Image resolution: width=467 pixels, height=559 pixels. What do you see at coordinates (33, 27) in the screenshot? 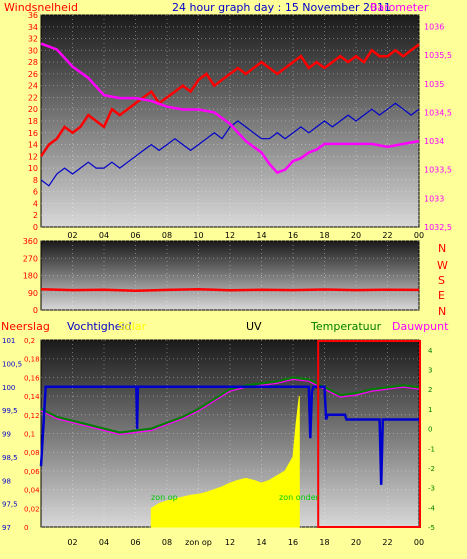
I see `y-tick-label: 34` at bounding box center [33, 27].